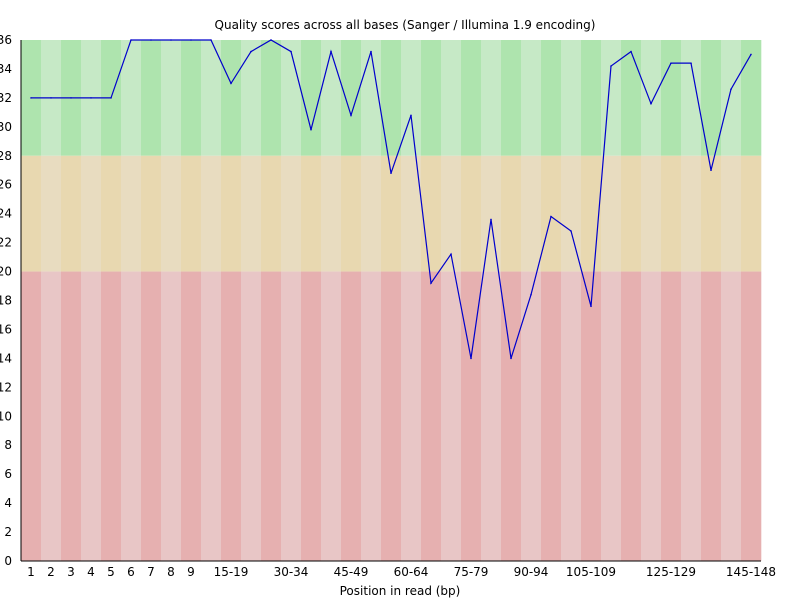 Image resolution: width=800 pixels, height=600 pixels. Describe the element at coordinates (6, 98) in the screenshot. I see `y-tick-label: 32` at that location.